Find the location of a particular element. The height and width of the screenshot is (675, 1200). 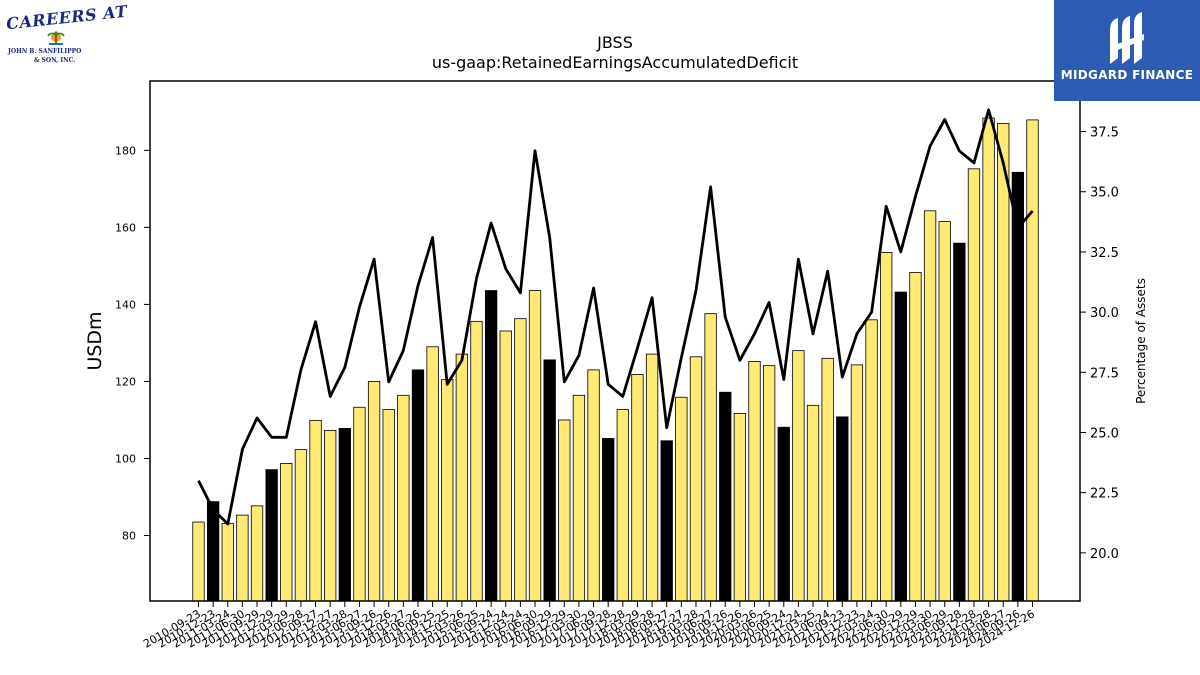

y2-tick-label: 27.5 is located at coordinates (1104, 373).